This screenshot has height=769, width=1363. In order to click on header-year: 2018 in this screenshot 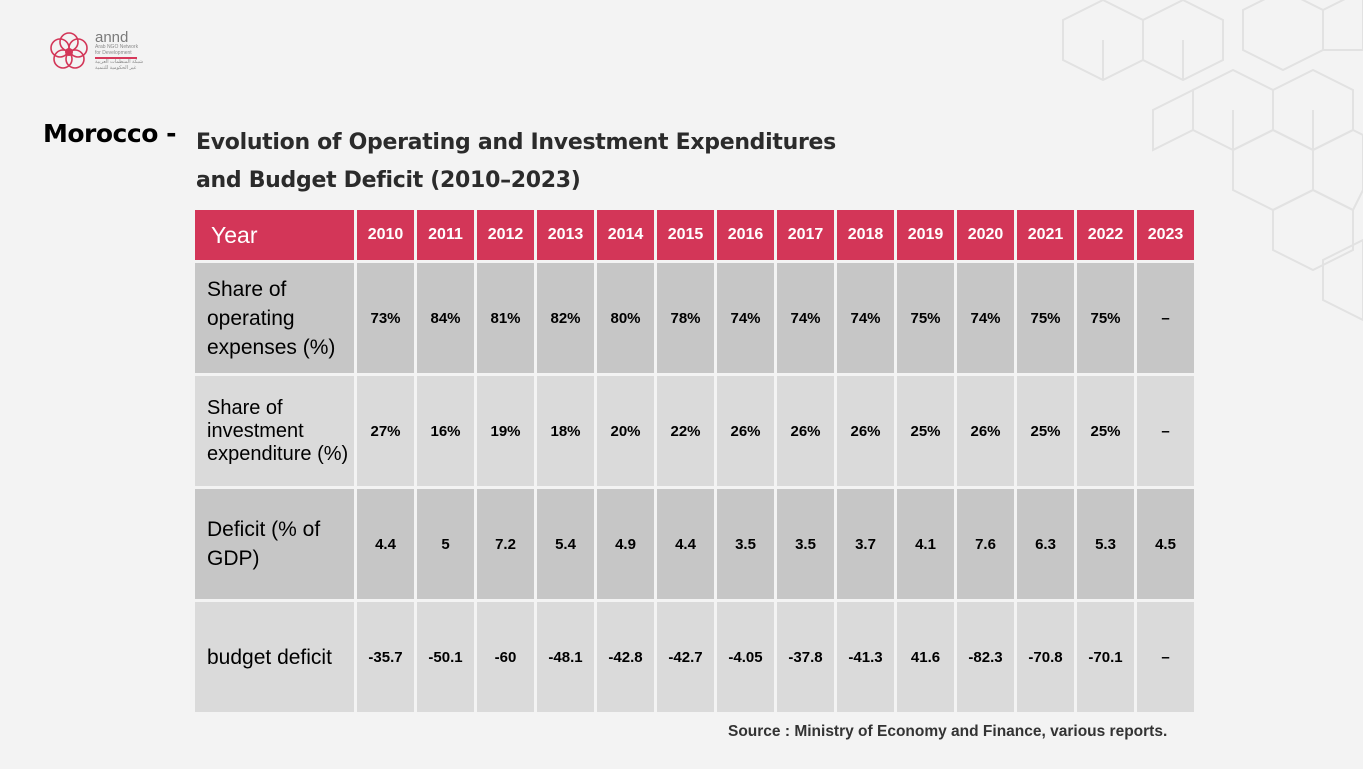, I will do `click(865, 236)`.